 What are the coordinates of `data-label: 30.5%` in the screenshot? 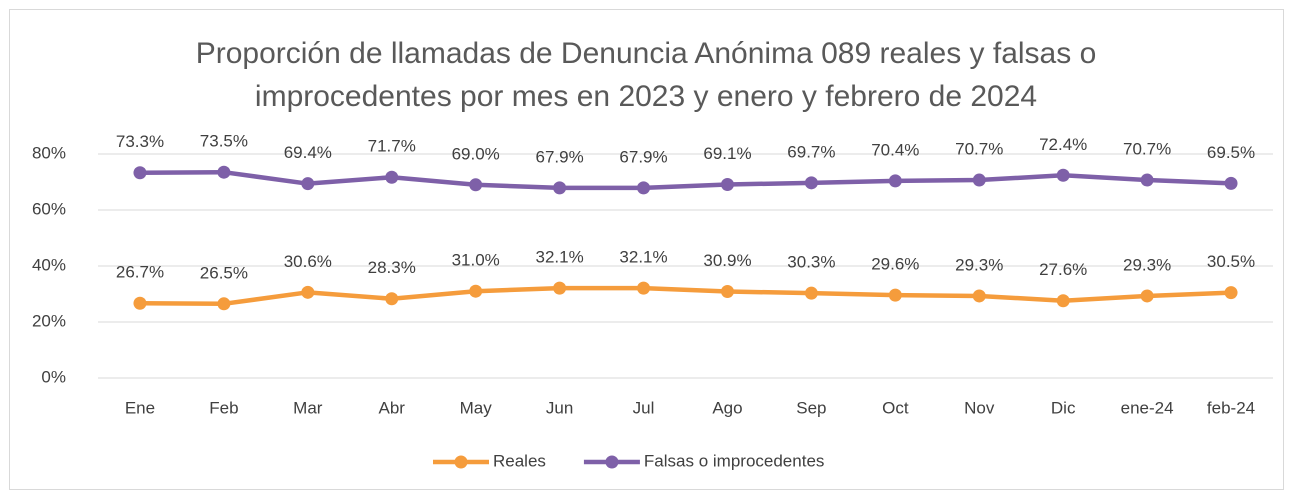 It's located at (1231, 261).